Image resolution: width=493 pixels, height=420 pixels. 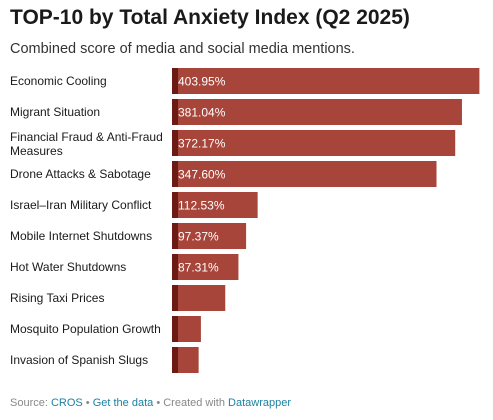 What do you see at coordinates (86, 144) in the screenshot?
I see `category-label: Financial Fraud & Anti-Fraud Measures` at bounding box center [86, 144].